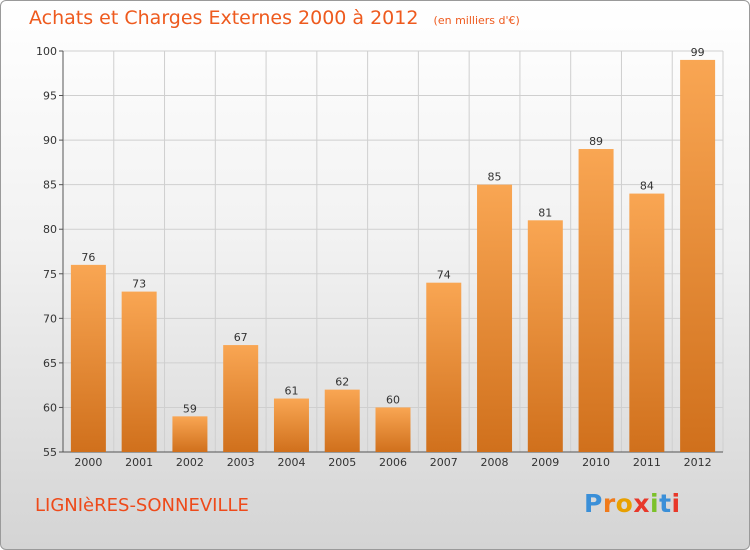 This screenshot has width=750, height=550. Describe the element at coordinates (50, 140) in the screenshot. I see `y-tick-label: 90` at that location.